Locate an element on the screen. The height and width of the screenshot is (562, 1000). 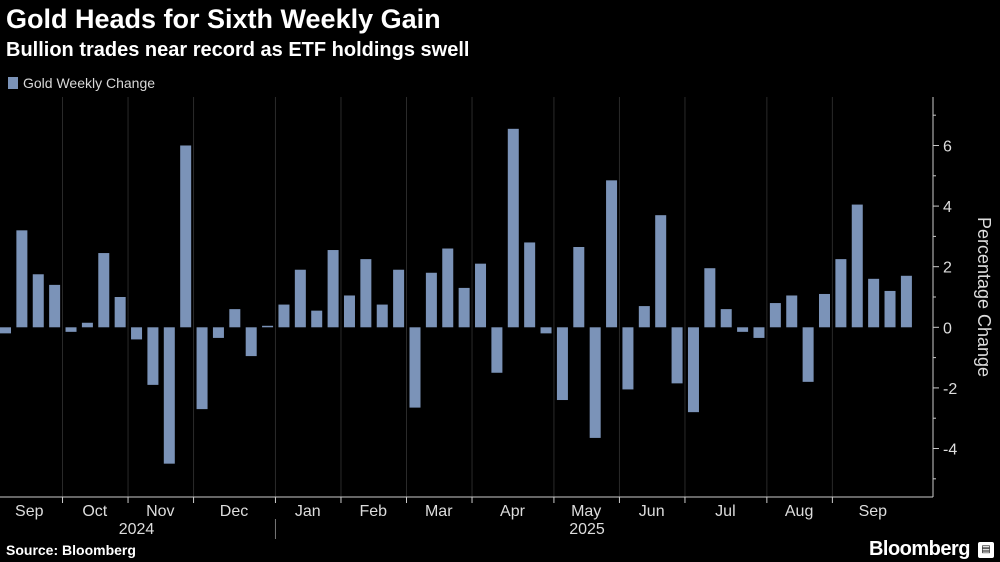
y-tick-label: -2 is located at coordinates (950, 389).